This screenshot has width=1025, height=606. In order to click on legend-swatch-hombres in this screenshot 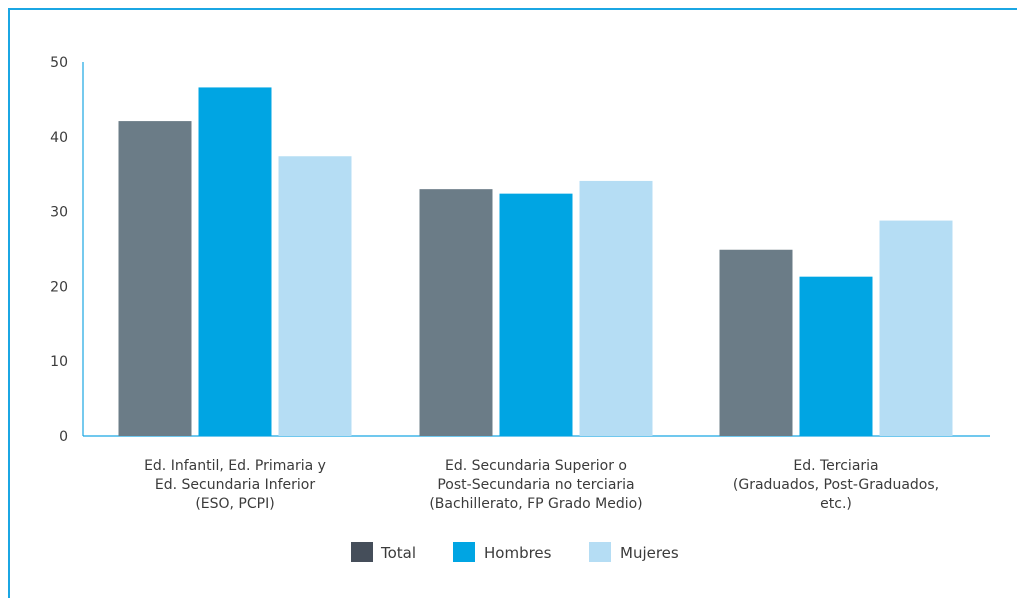, I will do `click(464, 552)`.